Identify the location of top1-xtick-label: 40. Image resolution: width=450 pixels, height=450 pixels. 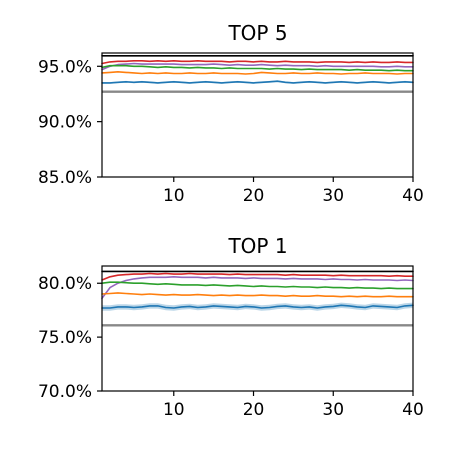
(413, 410).